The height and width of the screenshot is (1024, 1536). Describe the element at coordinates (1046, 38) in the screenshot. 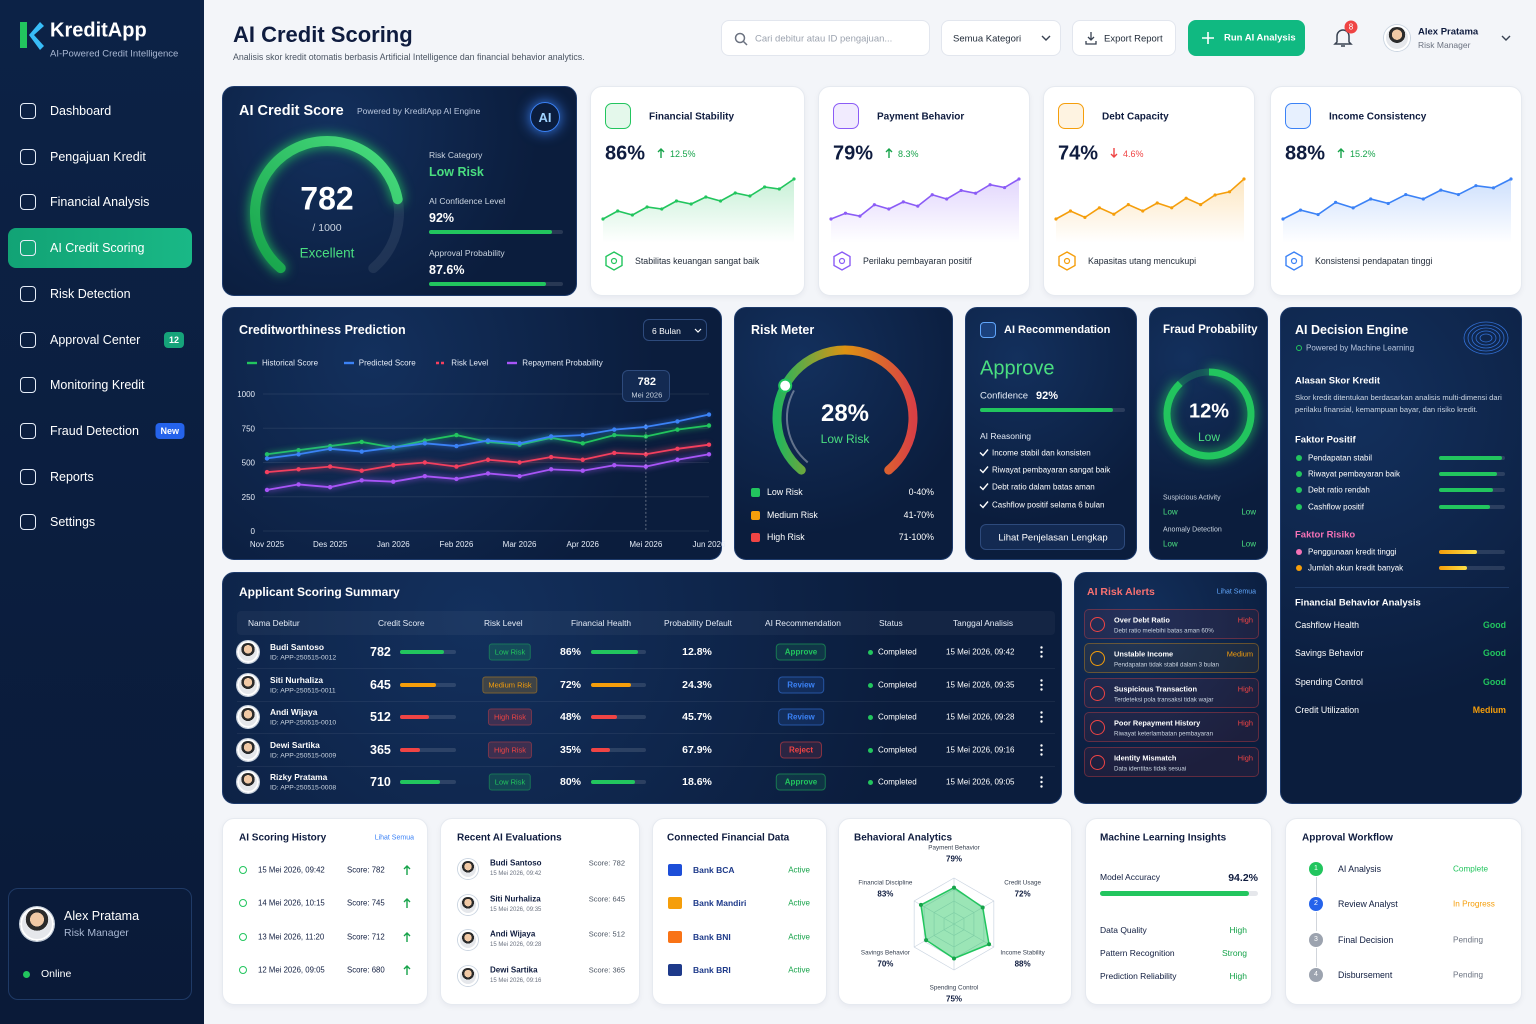

I see `chevron` at that location.